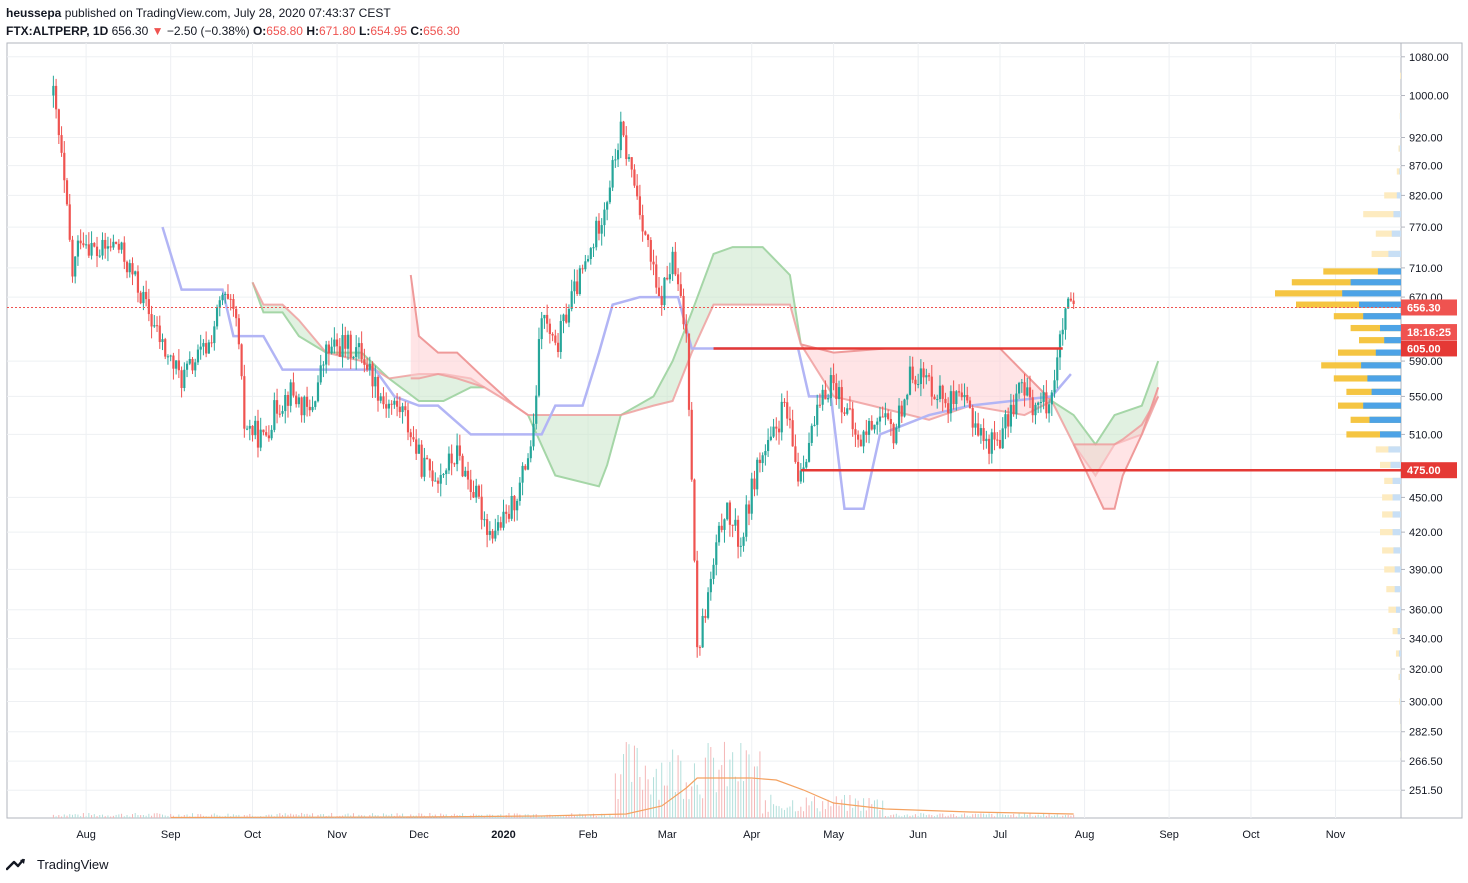 This screenshot has width=1468, height=883. I want to click on ichimoku-cloud-bear-span-b, so click(926, 382).